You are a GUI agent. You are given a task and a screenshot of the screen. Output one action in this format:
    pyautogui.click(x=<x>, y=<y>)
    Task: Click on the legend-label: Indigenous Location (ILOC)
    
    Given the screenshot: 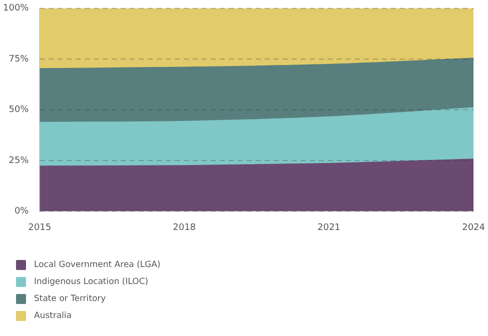 What is the action you would take?
    pyautogui.click(x=91, y=281)
    